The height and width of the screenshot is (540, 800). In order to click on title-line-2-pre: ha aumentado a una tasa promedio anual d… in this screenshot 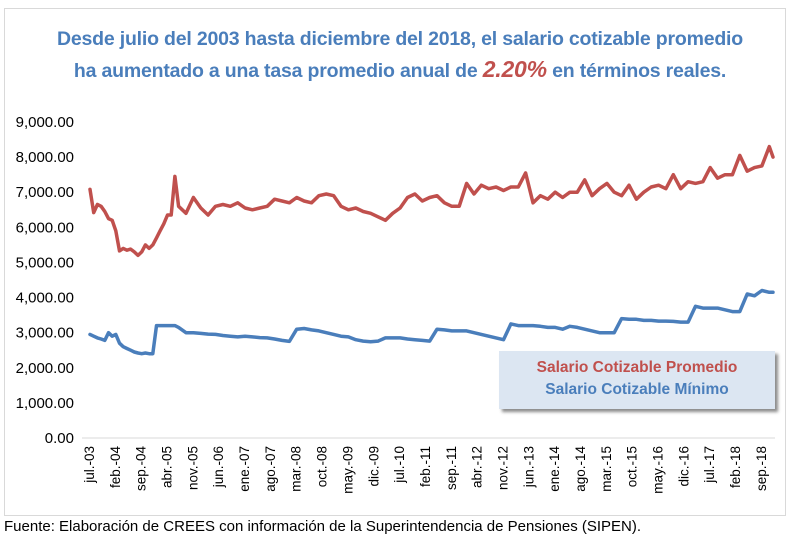, I will do `click(278, 71)`.